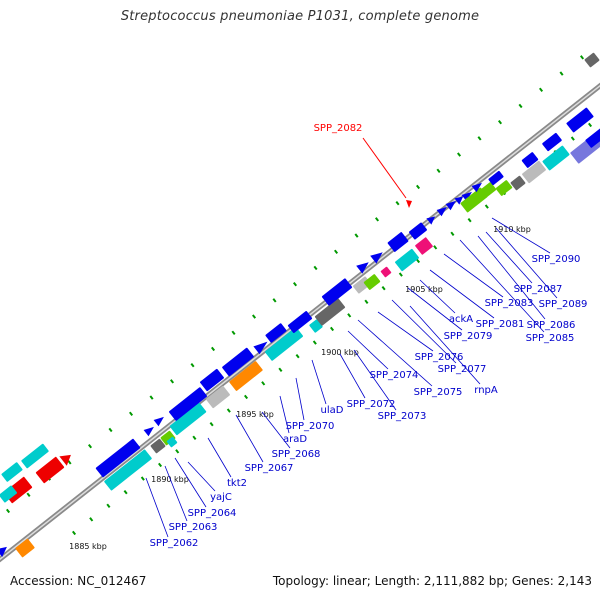 This screenshot has height=600, width=600. I want to click on gene-label: SPP_2070, so click(310, 426).